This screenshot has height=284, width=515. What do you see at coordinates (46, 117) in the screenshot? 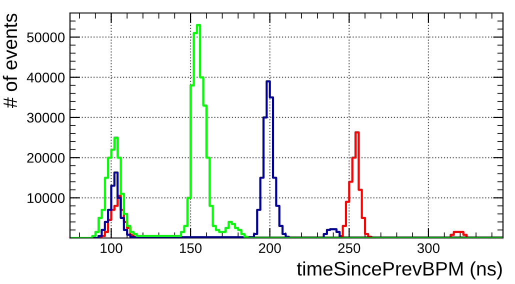
I see `y-tick-label: 30000` at bounding box center [46, 117].